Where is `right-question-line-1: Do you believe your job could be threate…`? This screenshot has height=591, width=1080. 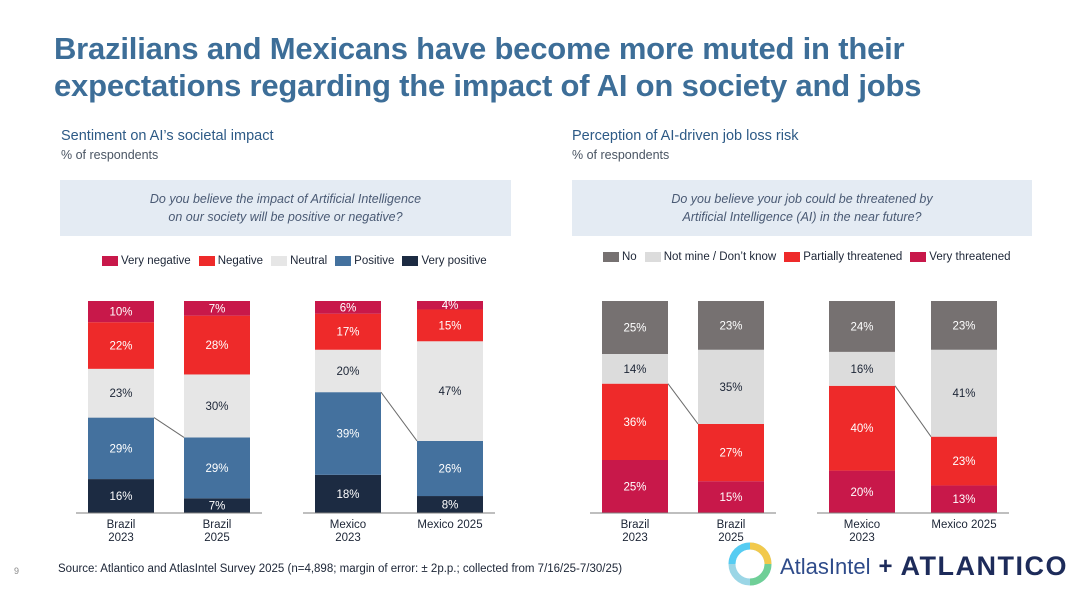 right-question-line-1: Do you believe your job could be threate… is located at coordinates (802, 199).